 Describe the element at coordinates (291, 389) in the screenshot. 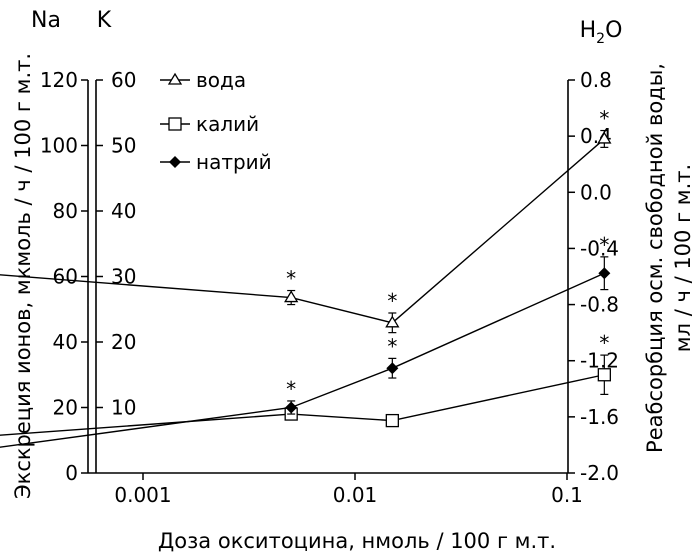

I see `significance-mark-2-1: *` at that location.